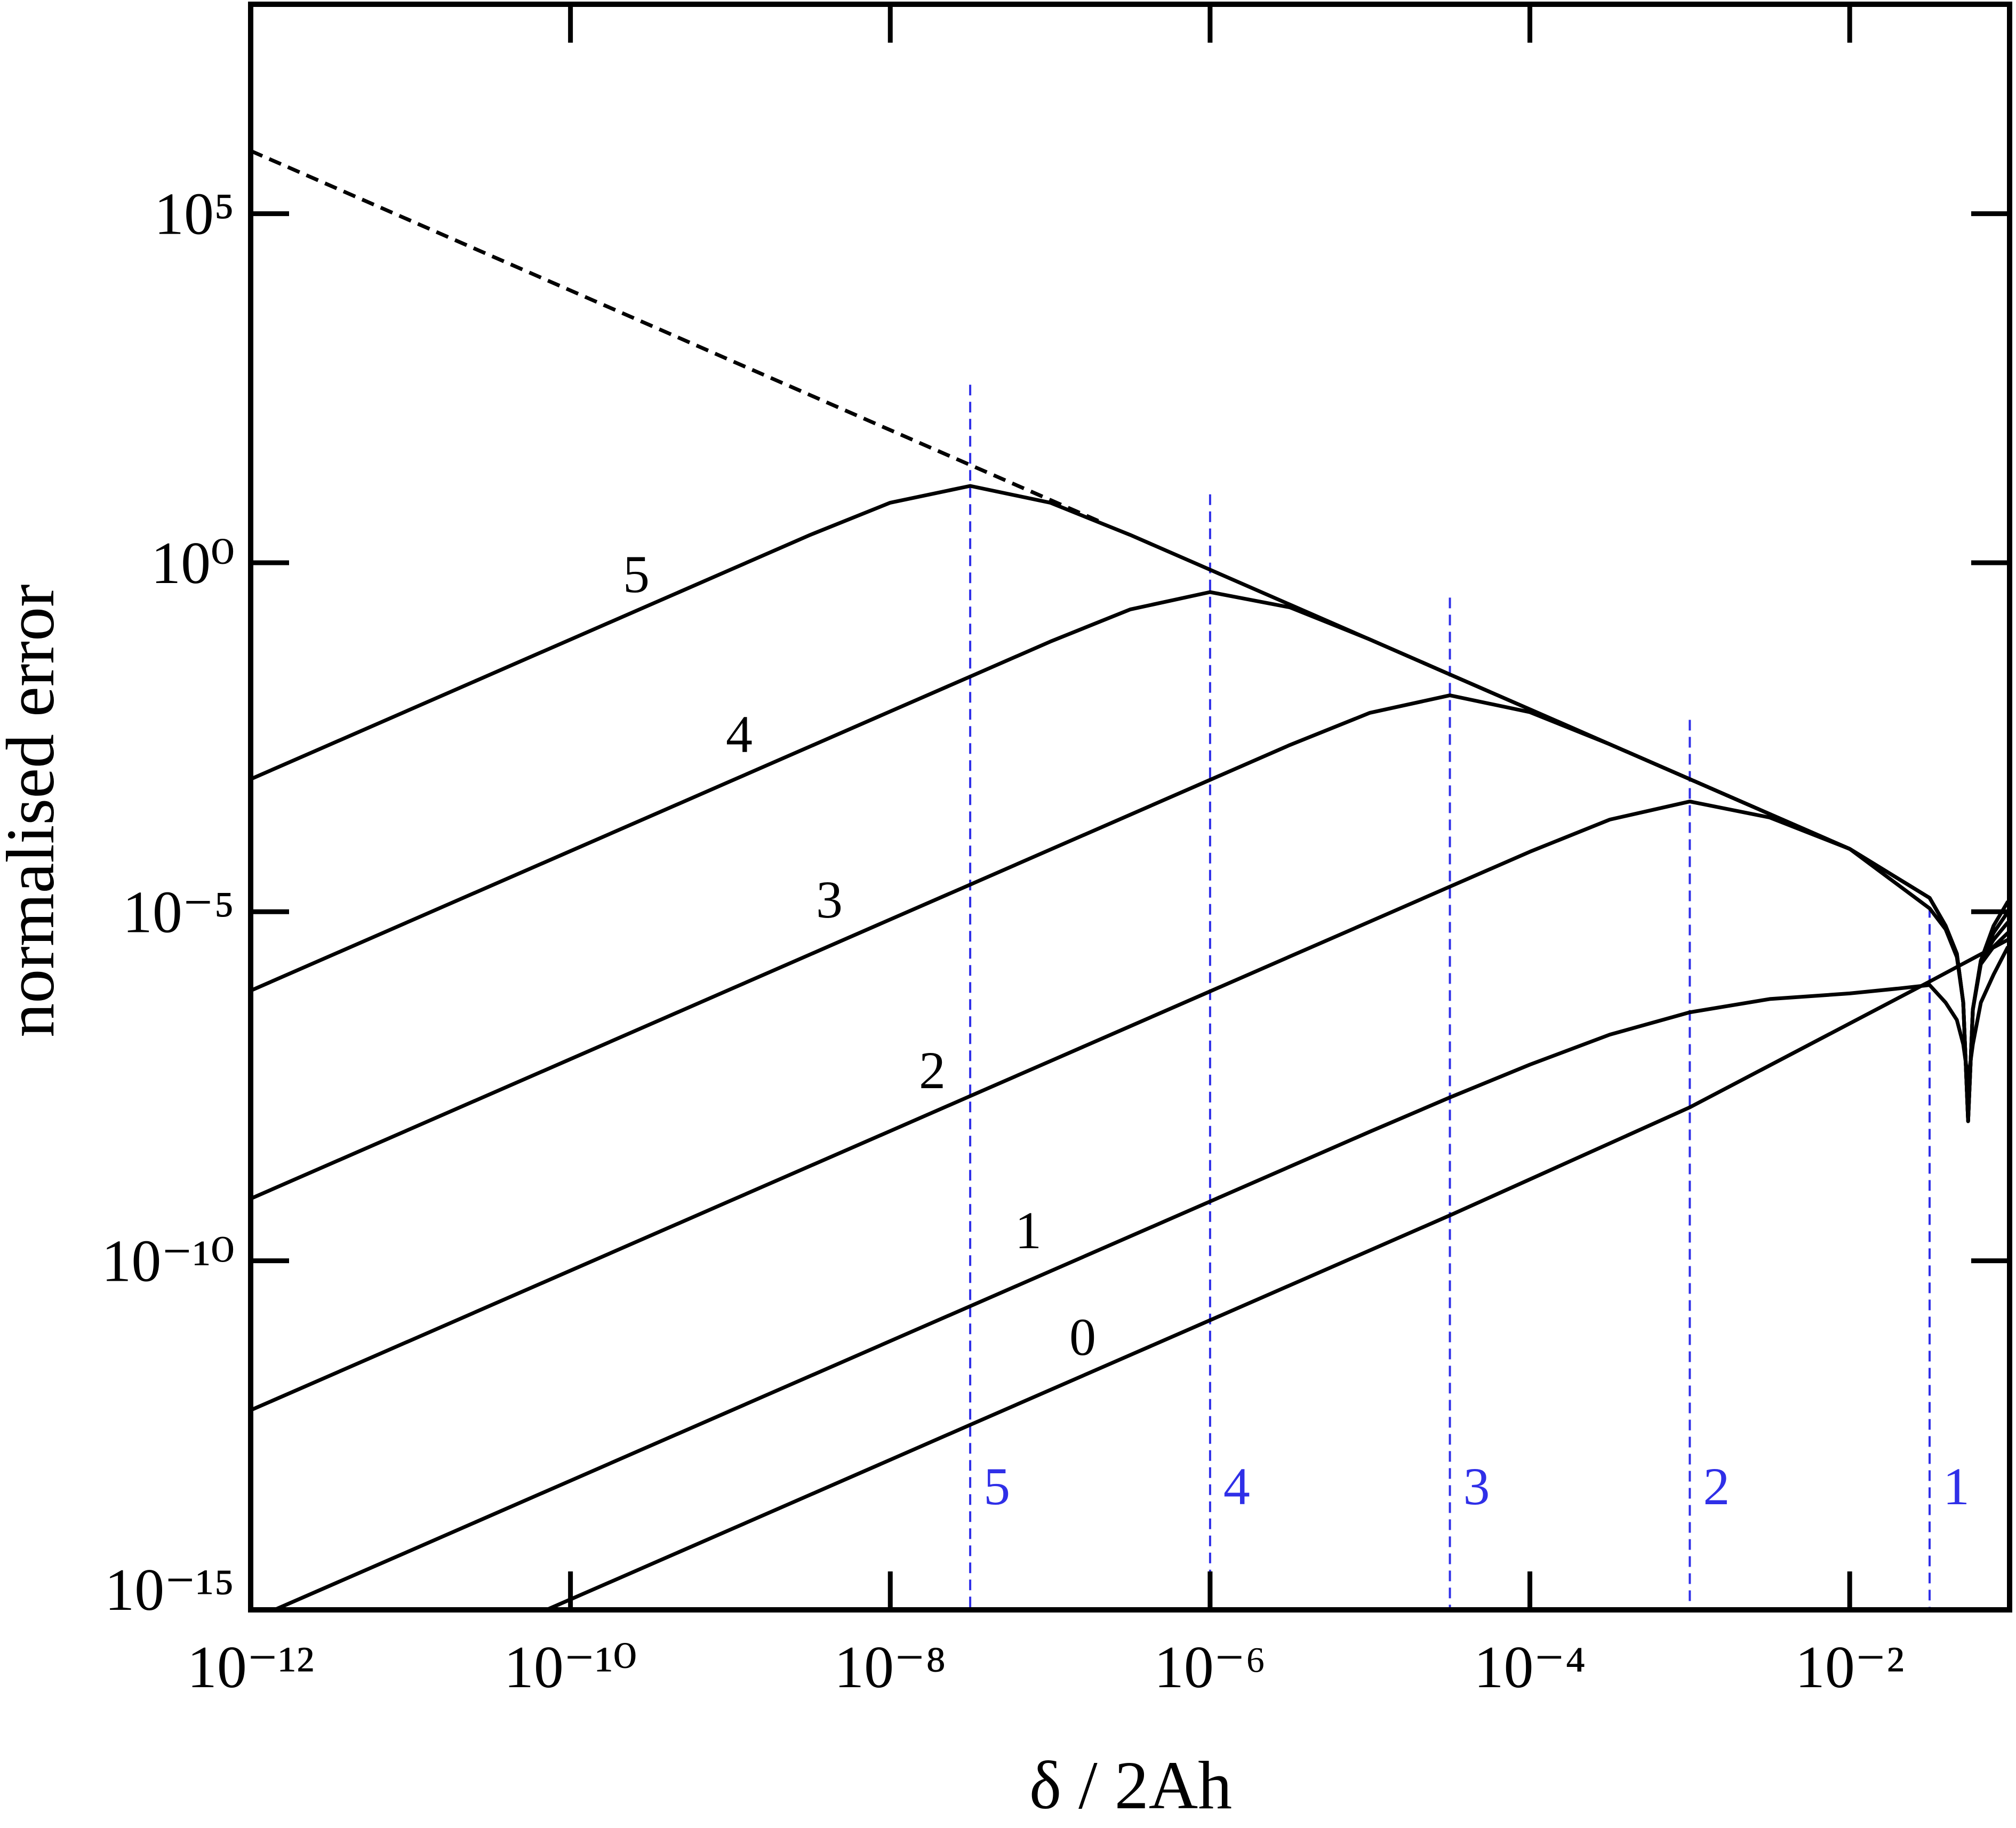  Describe the element at coordinates (1716, 1486) in the screenshot. I see `marker-label: 2` at that location.